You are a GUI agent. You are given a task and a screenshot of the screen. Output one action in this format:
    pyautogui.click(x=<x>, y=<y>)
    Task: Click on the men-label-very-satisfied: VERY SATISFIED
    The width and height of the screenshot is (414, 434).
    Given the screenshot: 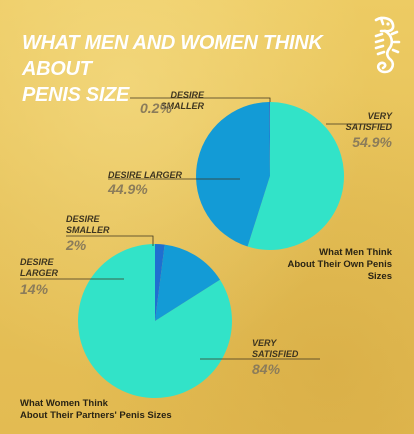 What is the action you would take?
    pyautogui.click(x=368, y=122)
    